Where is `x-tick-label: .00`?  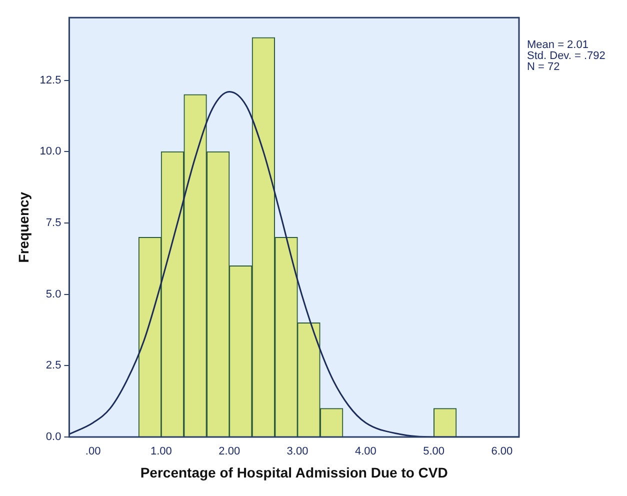
x-tick-label: .00 is located at coordinates (93, 452).